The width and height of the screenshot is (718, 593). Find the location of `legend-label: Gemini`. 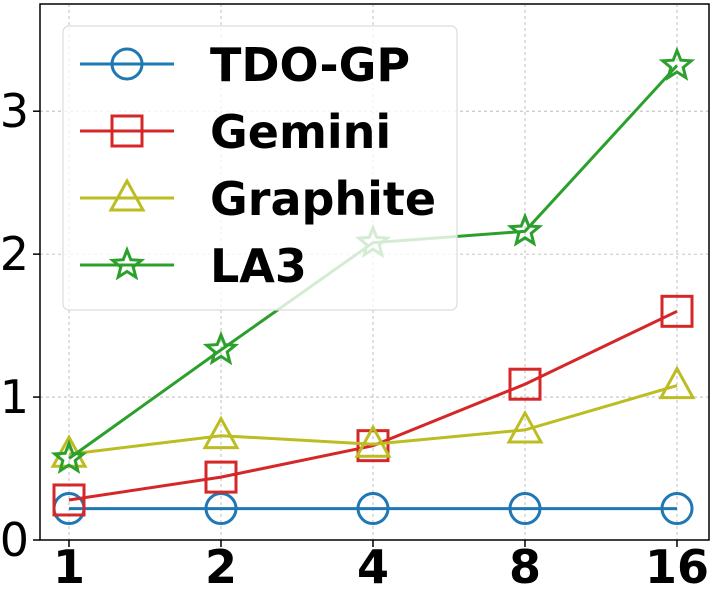

legend-label: Gemini is located at coordinates (300, 132).